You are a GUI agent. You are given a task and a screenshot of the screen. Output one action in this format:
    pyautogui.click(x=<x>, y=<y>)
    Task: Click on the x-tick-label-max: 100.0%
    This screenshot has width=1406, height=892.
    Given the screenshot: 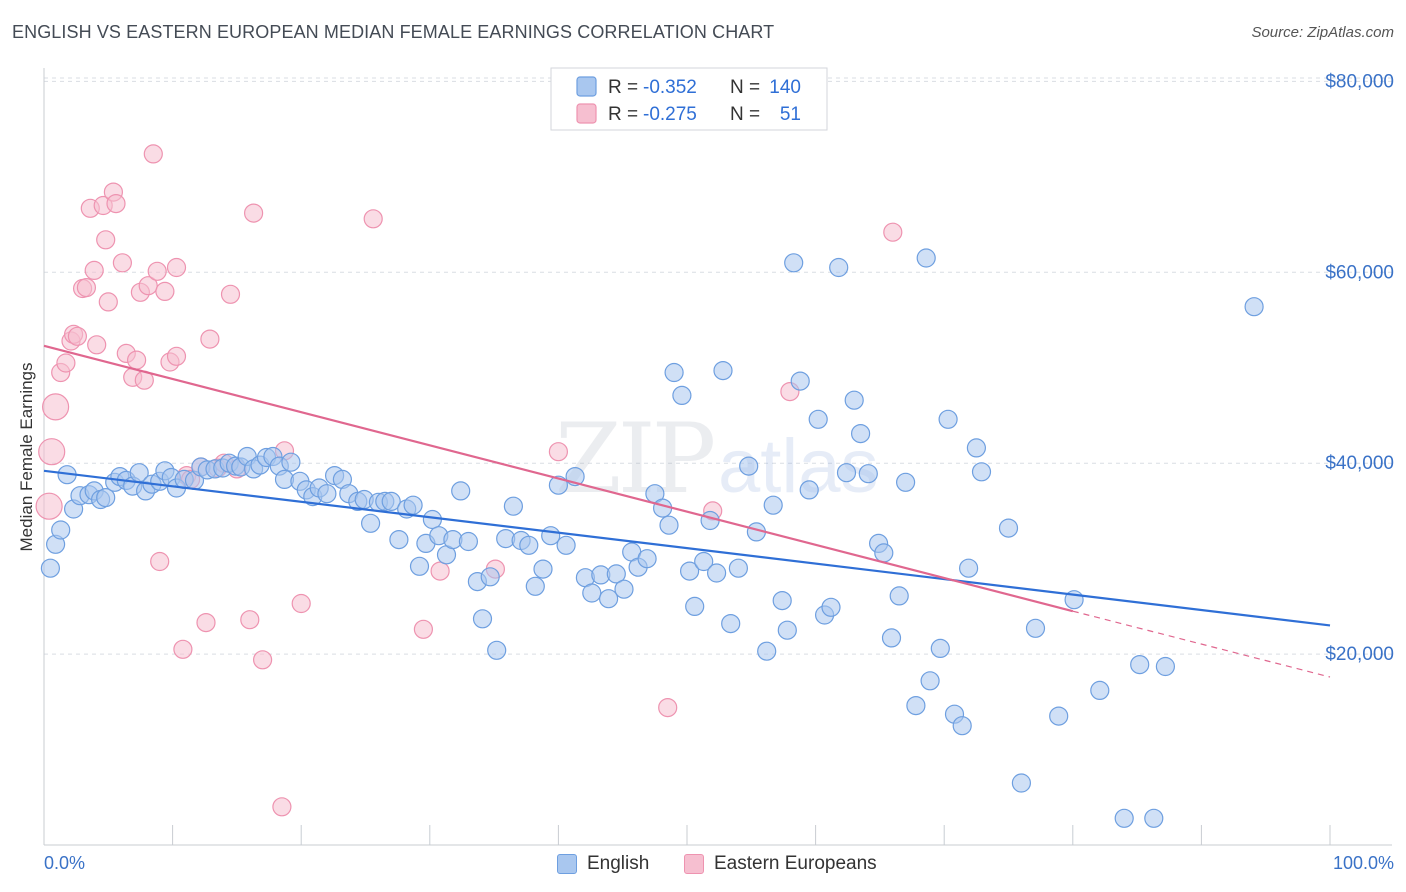 What is the action you would take?
    pyautogui.click(x=1363, y=863)
    